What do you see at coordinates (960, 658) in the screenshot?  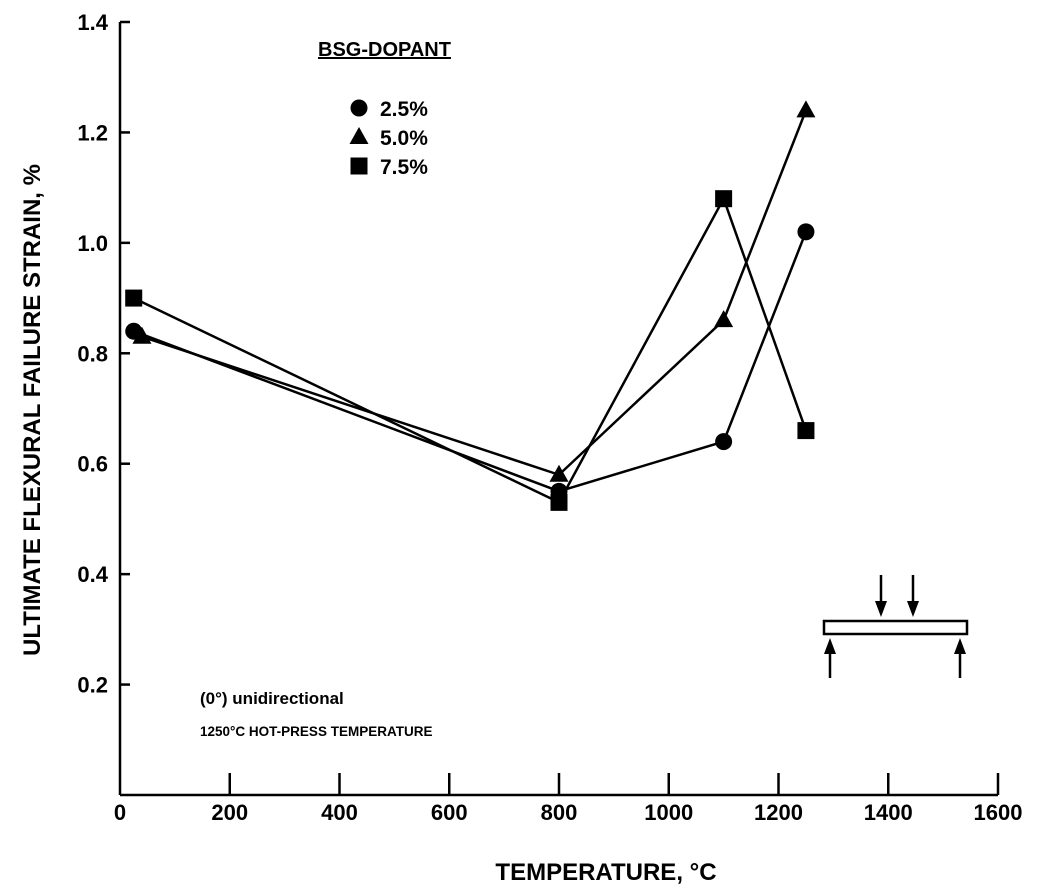 I see `support-arrow-right` at bounding box center [960, 658].